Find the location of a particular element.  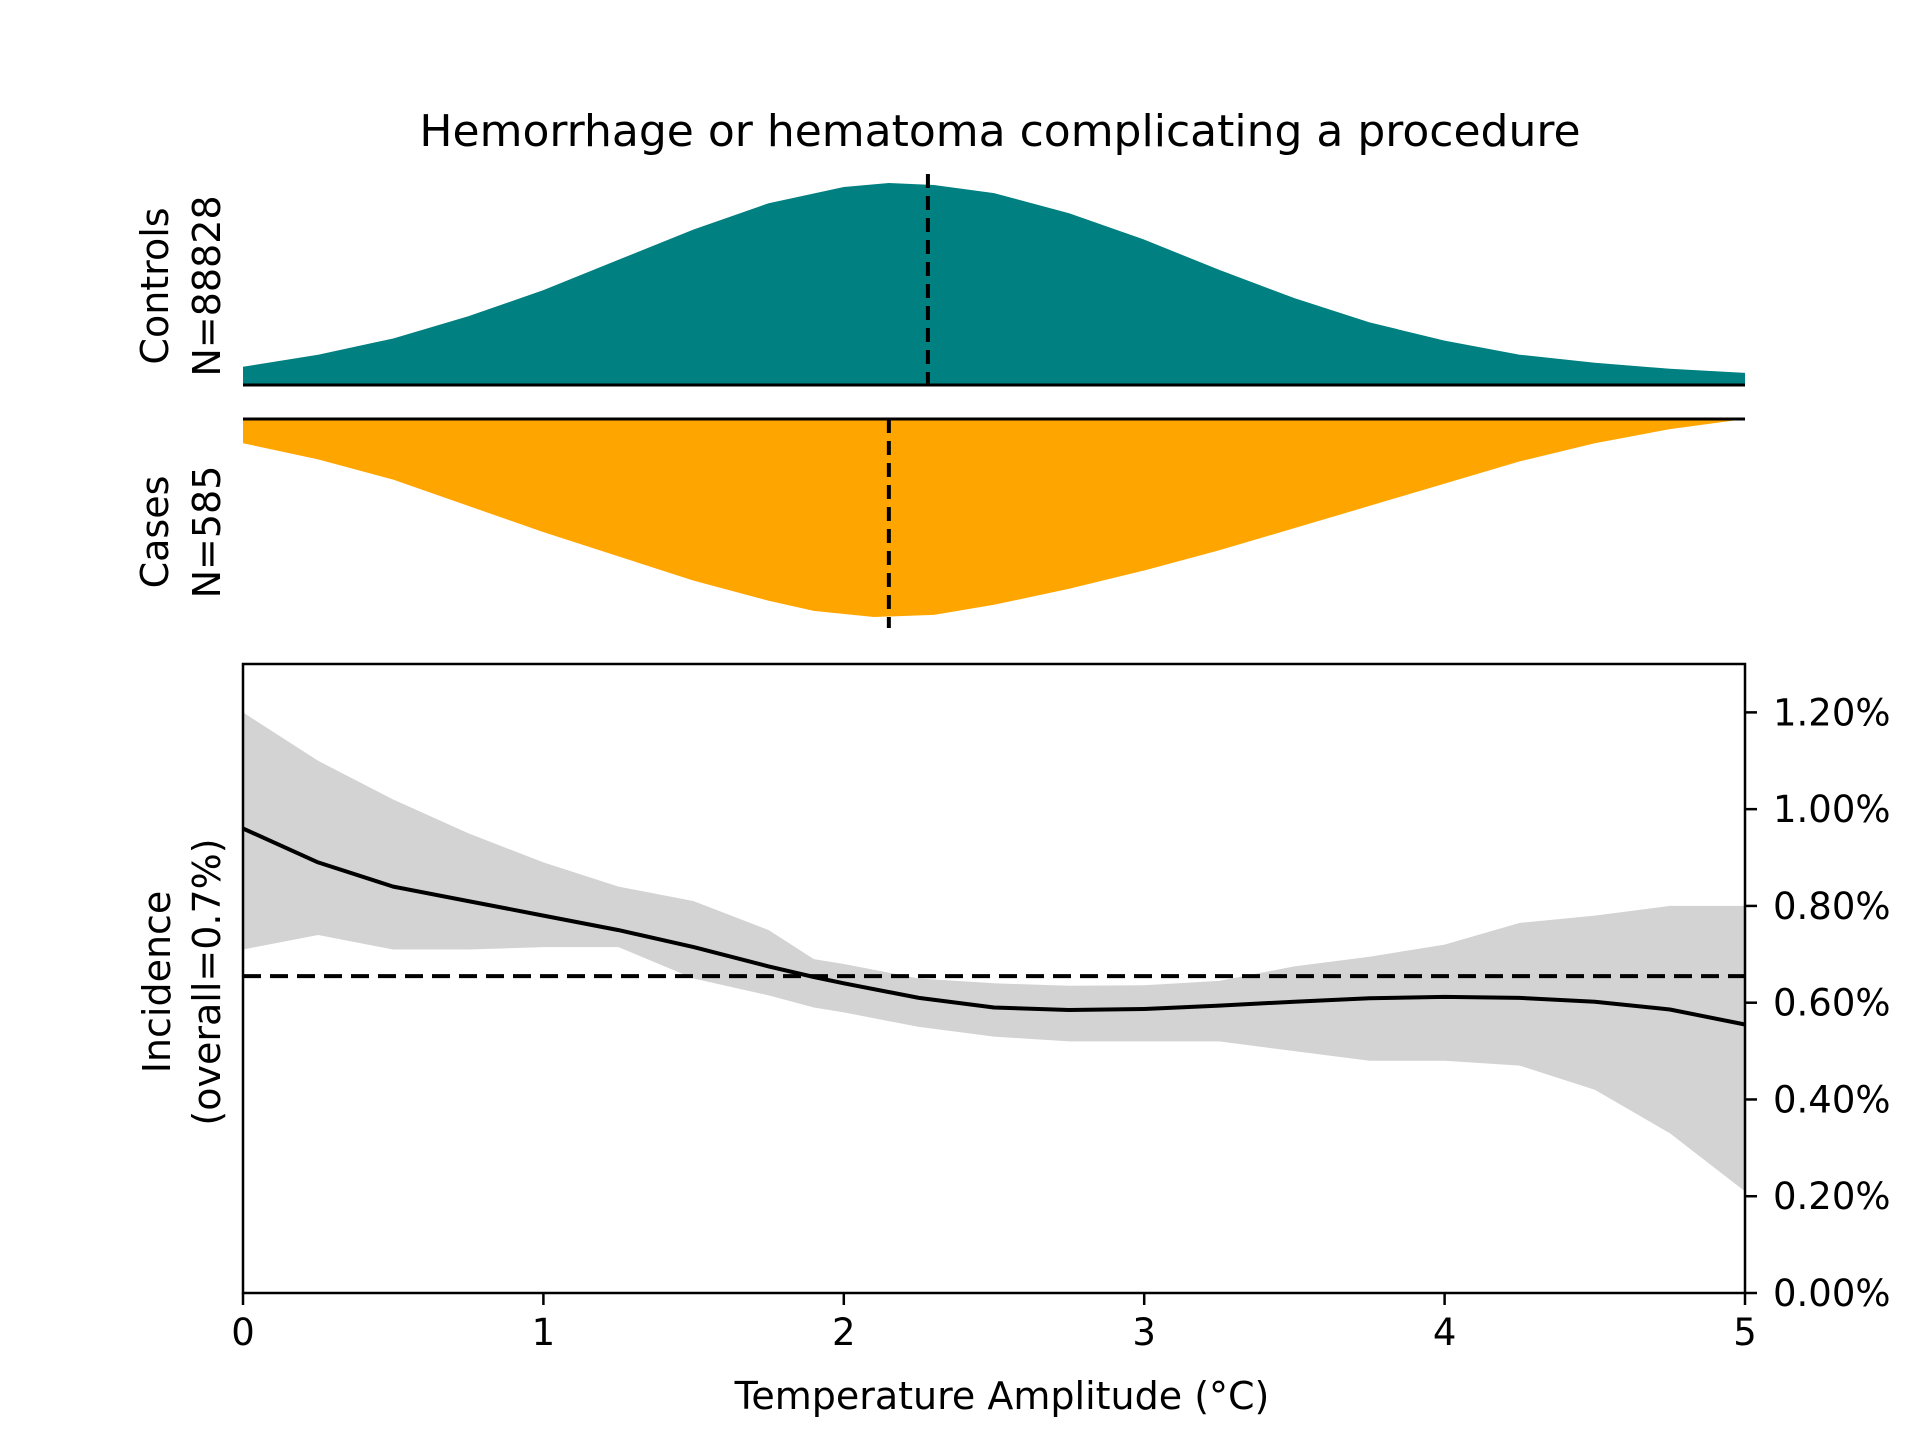

y-tick-label: 0.00% is located at coordinates (1832, 1293).